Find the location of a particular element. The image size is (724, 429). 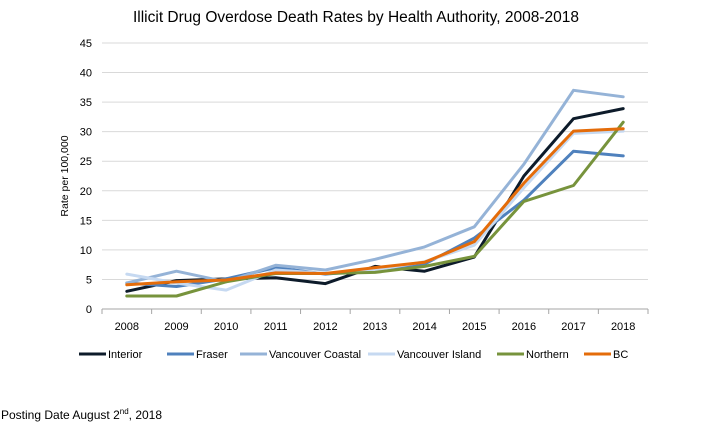

y-tick-label: 35 is located at coordinates (86, 103).